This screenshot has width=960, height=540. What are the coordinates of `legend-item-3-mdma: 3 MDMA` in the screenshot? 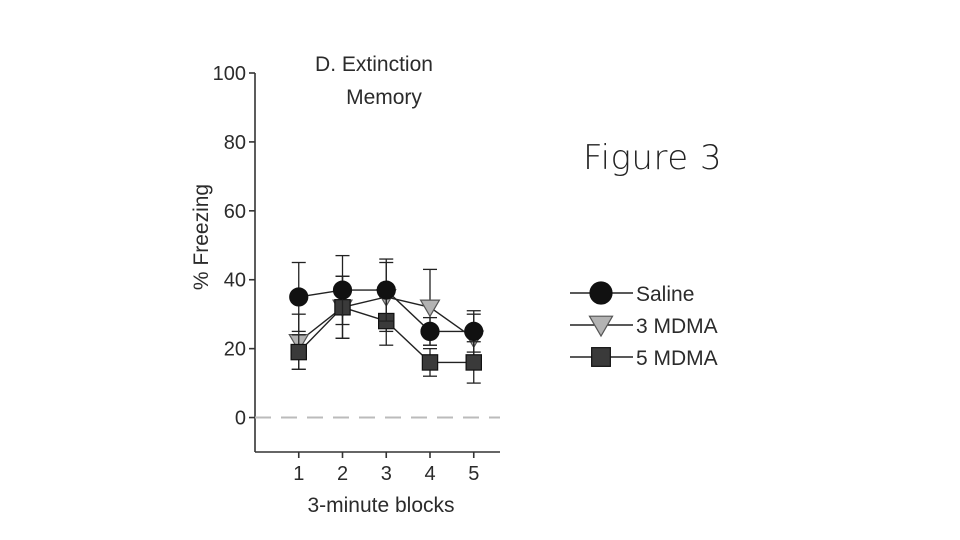 It's located at (644, 326).